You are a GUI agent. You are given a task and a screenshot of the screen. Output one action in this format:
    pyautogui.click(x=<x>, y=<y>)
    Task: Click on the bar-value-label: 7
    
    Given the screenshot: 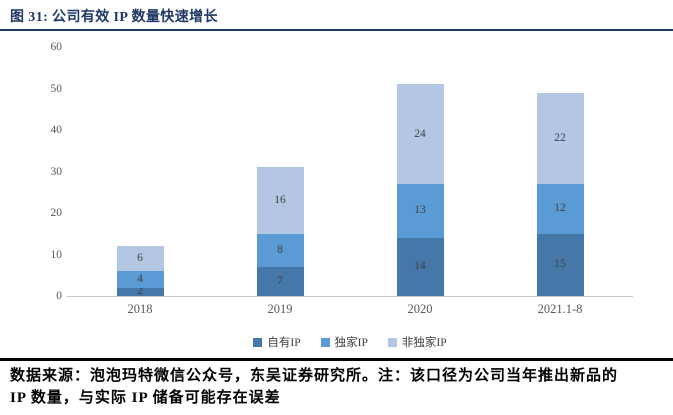 What is the action you would take?
    pyautogui.click(x=280, y=280)
    